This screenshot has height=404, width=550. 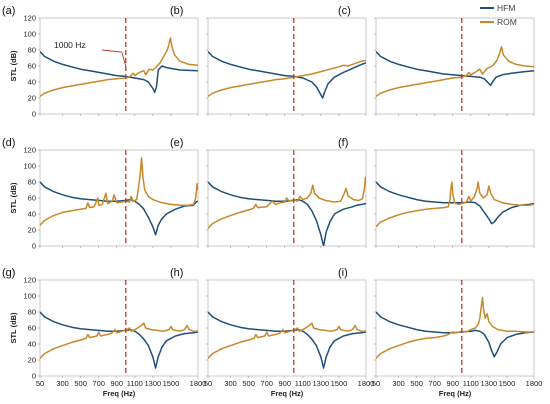 What do you see at coordinates (176, 273) in the screenshot?
I see `panel-label: (h)` at bounding box center [176, 273].